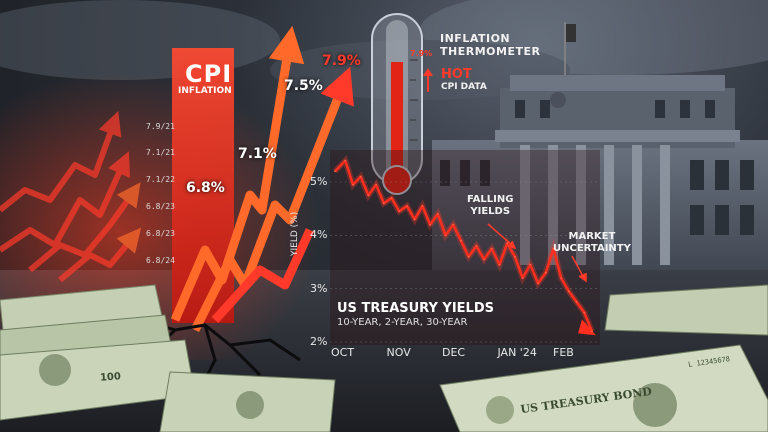 Image resolution: width=768 pixels, height=432 pixels. Describe the element at coordinates (319, 341) in the screenshot. I see `y-tick-label: 2%` at that location.